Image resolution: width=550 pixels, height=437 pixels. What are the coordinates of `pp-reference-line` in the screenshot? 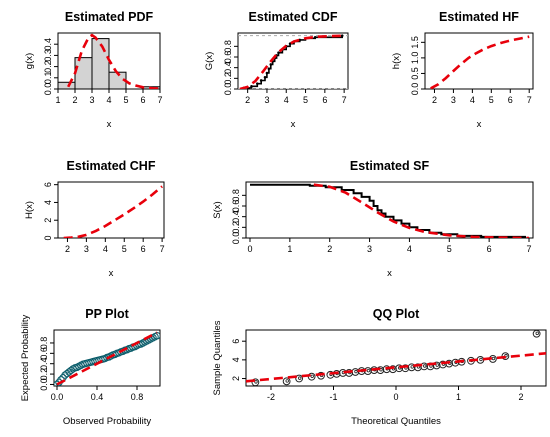 It's located at (107, 358).